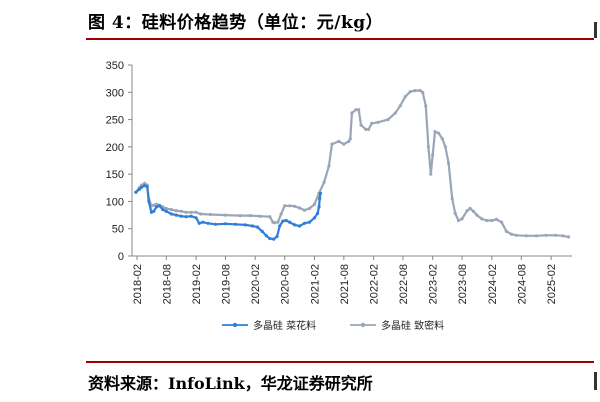  What do you see at coordinates (522, 284) in the screenshot?
I see `x-tick-label: 2024-08` at bounding box center [522, 284].